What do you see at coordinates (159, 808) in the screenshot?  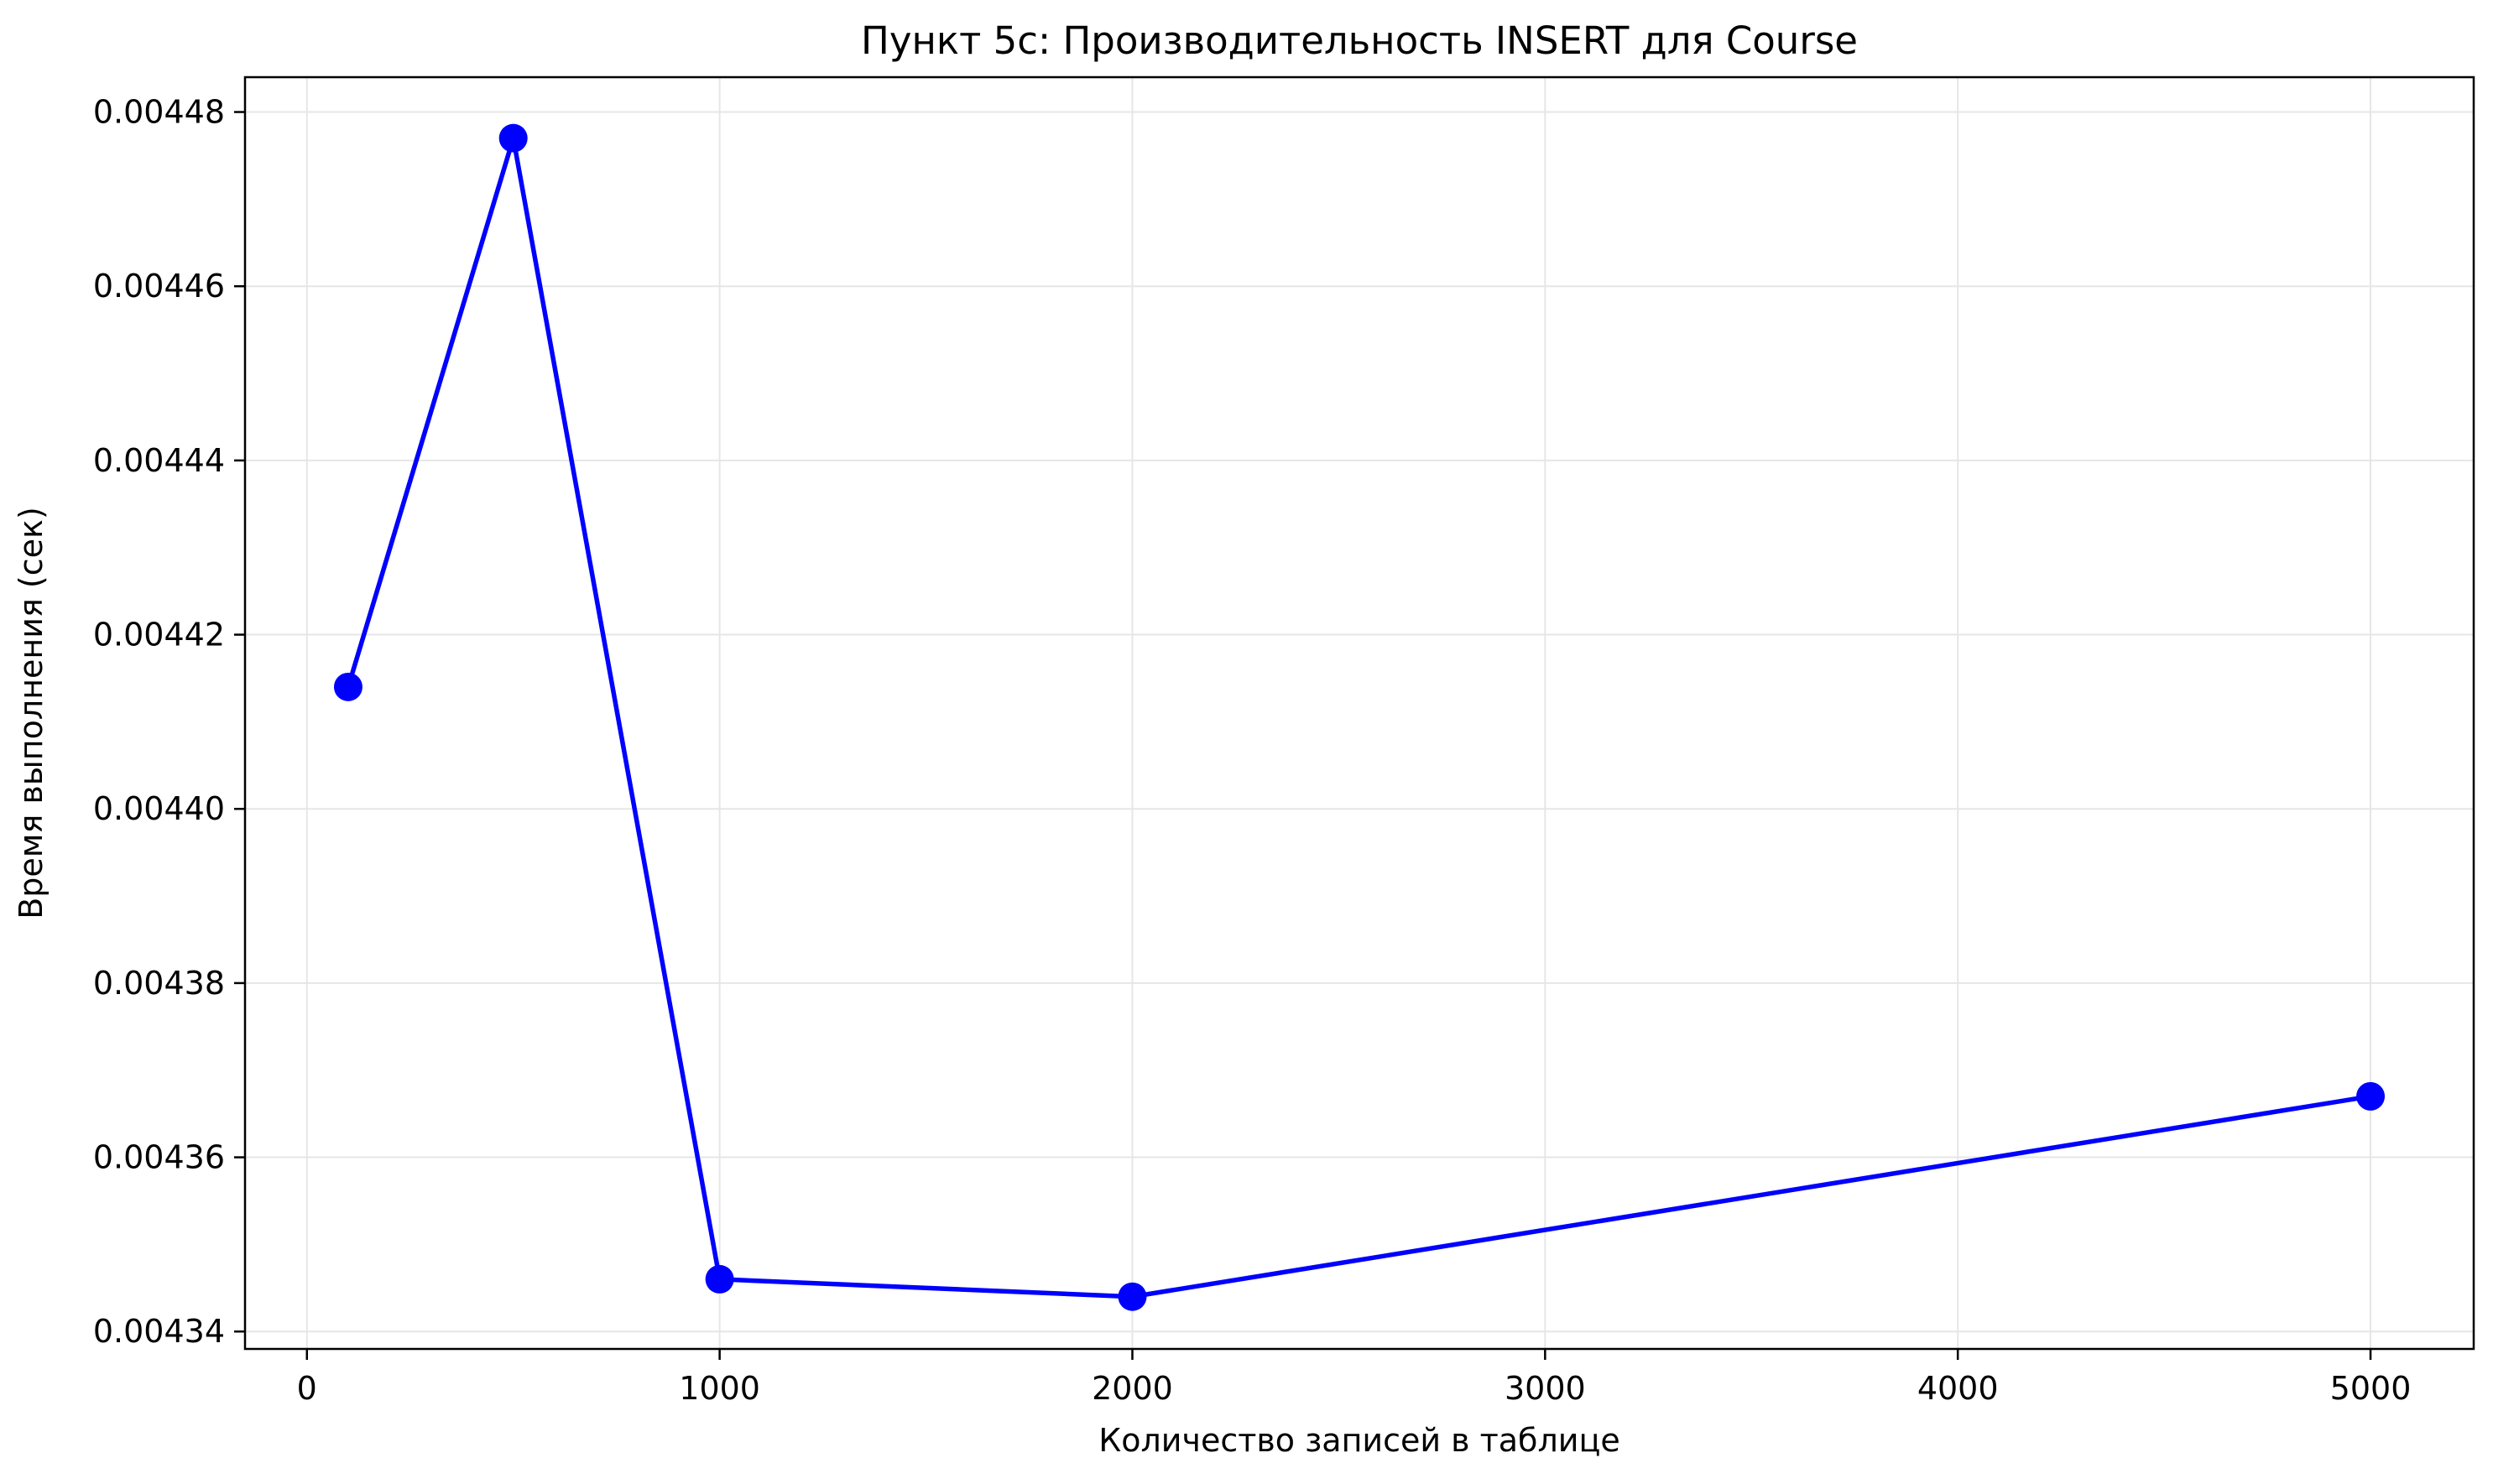 I see `y-tick-label: 0.00440` at bounding box center [159, 808].